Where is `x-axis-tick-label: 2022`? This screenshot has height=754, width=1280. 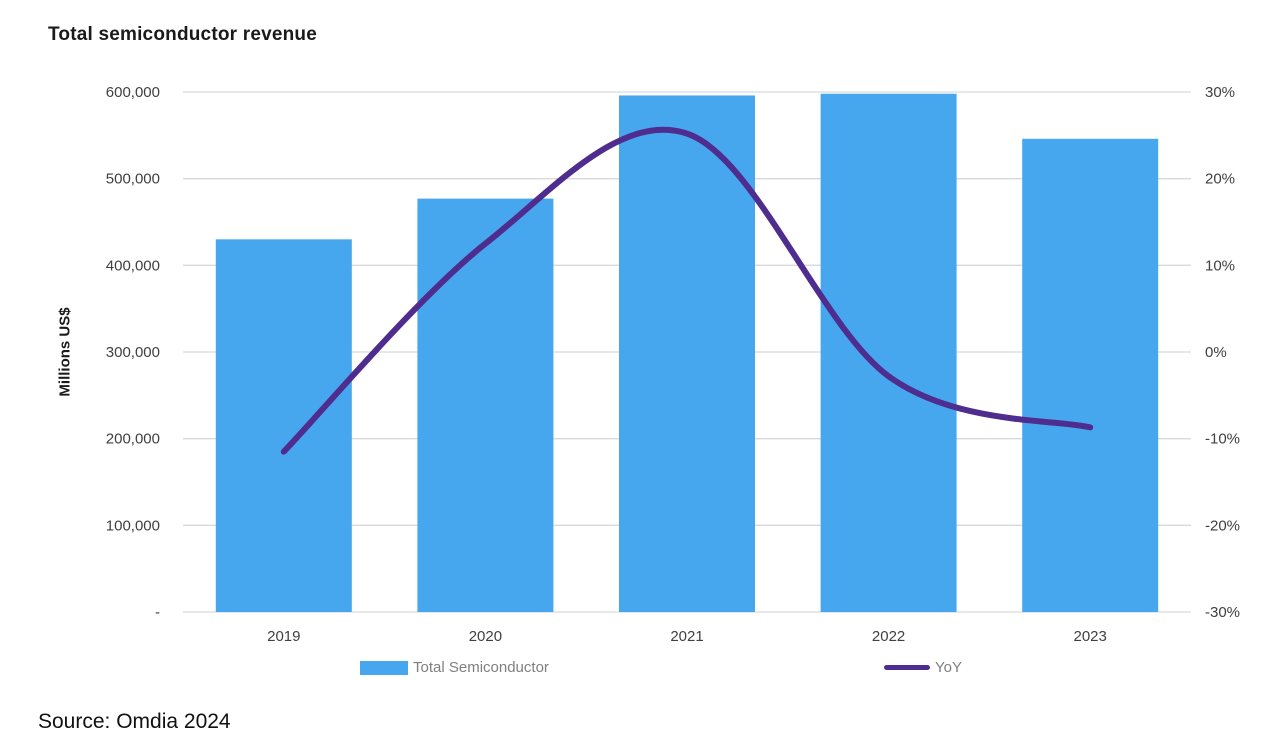
x-axis-tick-label: 2022 is located at coordinates (888, 636).